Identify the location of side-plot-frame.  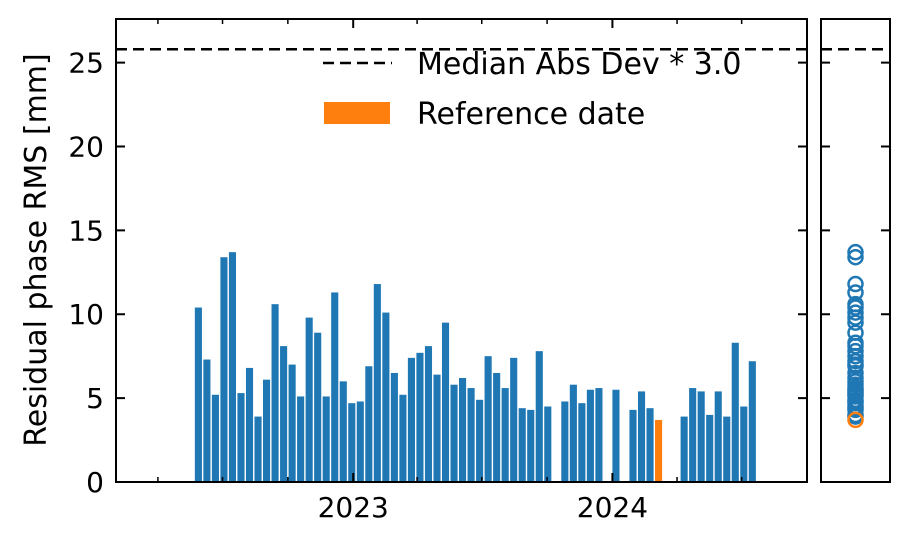
(855, 250).